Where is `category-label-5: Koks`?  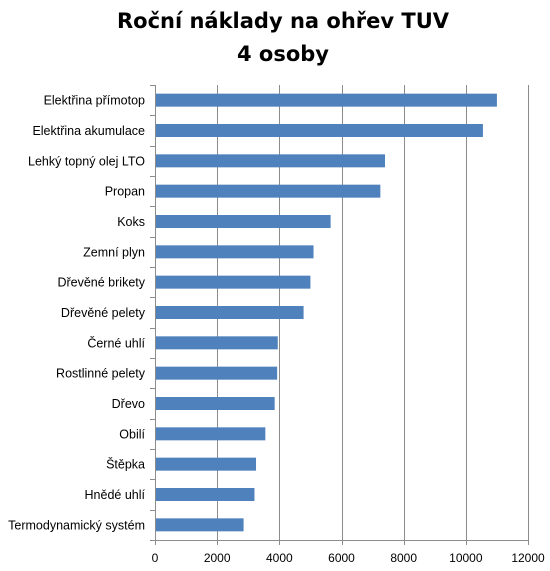
category-label-5: Koks is located at coordinates (131, 222).